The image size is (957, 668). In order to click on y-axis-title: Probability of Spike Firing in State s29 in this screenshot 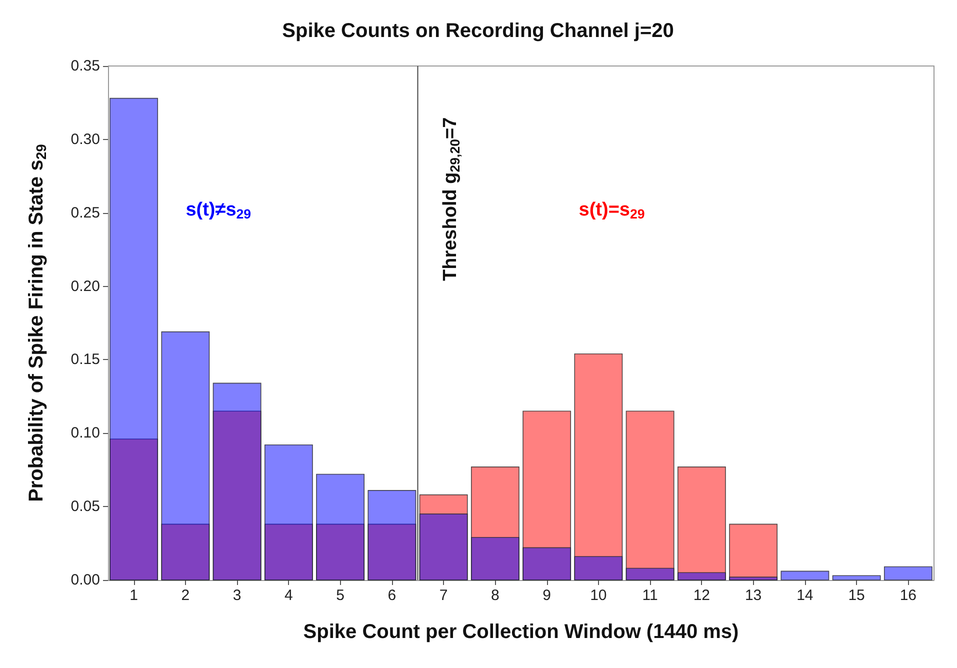, I will do `click(37, 323)`.